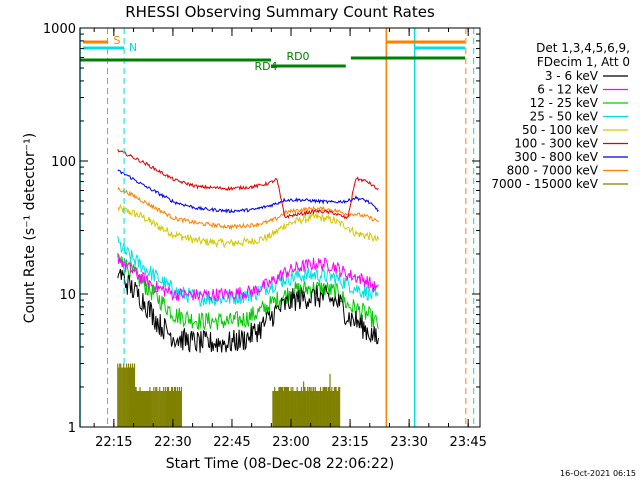 The image size is (640, 480). Describe the element at coordinates (564, 117) in the screenshot. I see `legend-label-25-50-kev: 25 - 50 keV` at that location.